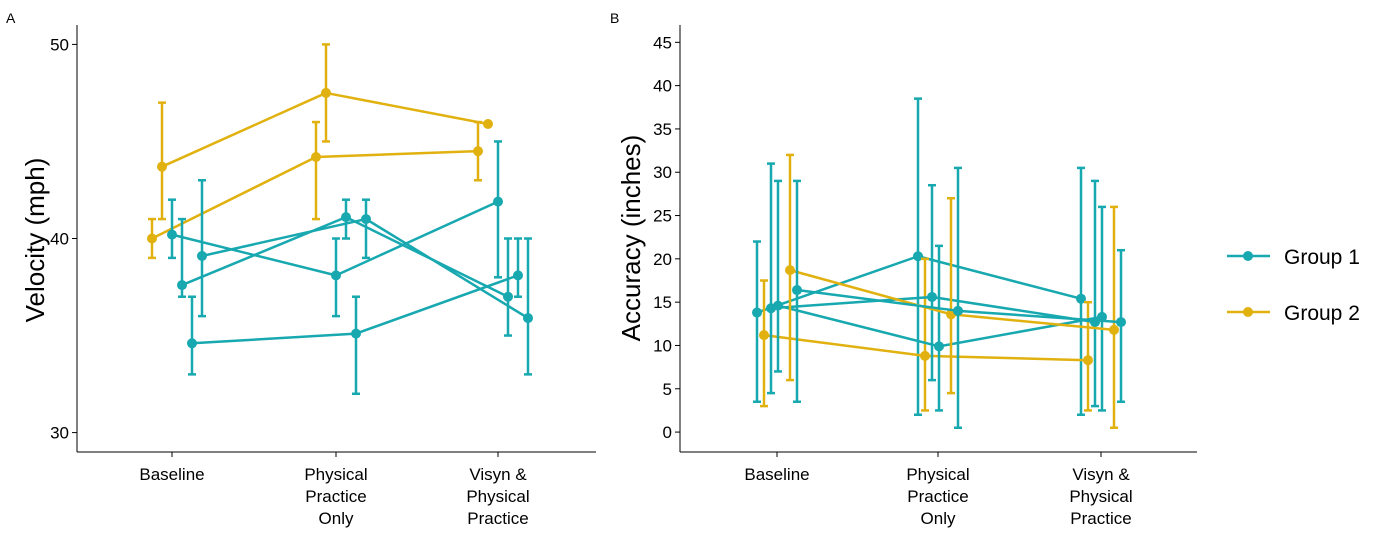 Image resolution: width=1387 pixels, height=560 pixels. Describe the element at coordinates (662, 302) in the screenshot. I see `y-tick-label: 15` at that location.